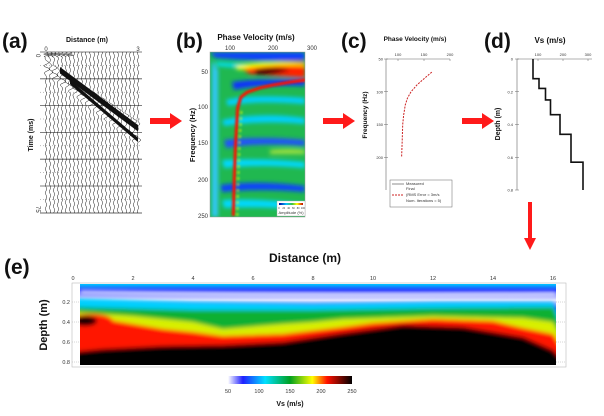 This screenshot has width=604, height=416. Describe the element at coordinates (424, 54) in the screenshot. I see `panel-c-xtick: 150` at that location.